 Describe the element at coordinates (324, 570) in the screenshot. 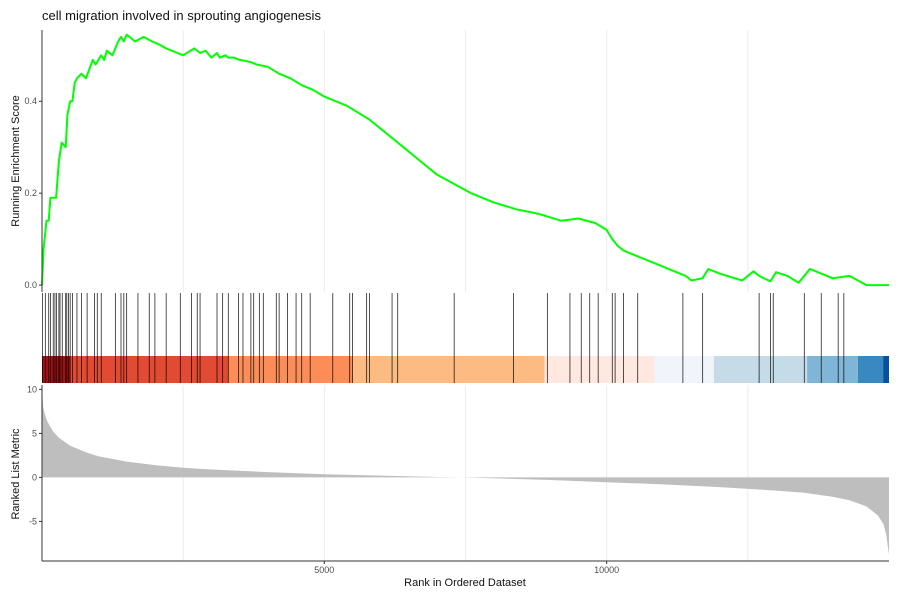

I see `xtick-label: 5000` at that location.